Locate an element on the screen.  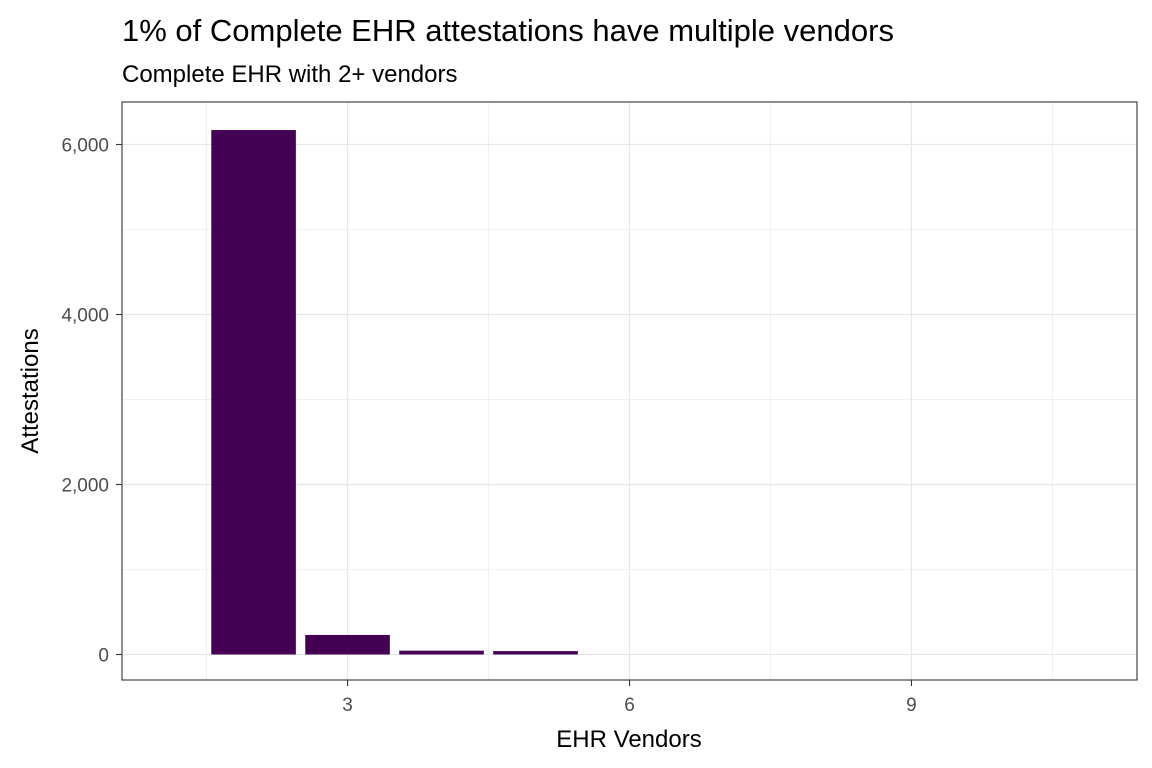
y-axis: 0 2,000 4,000 6,000 is located at coordinates (91, 401).